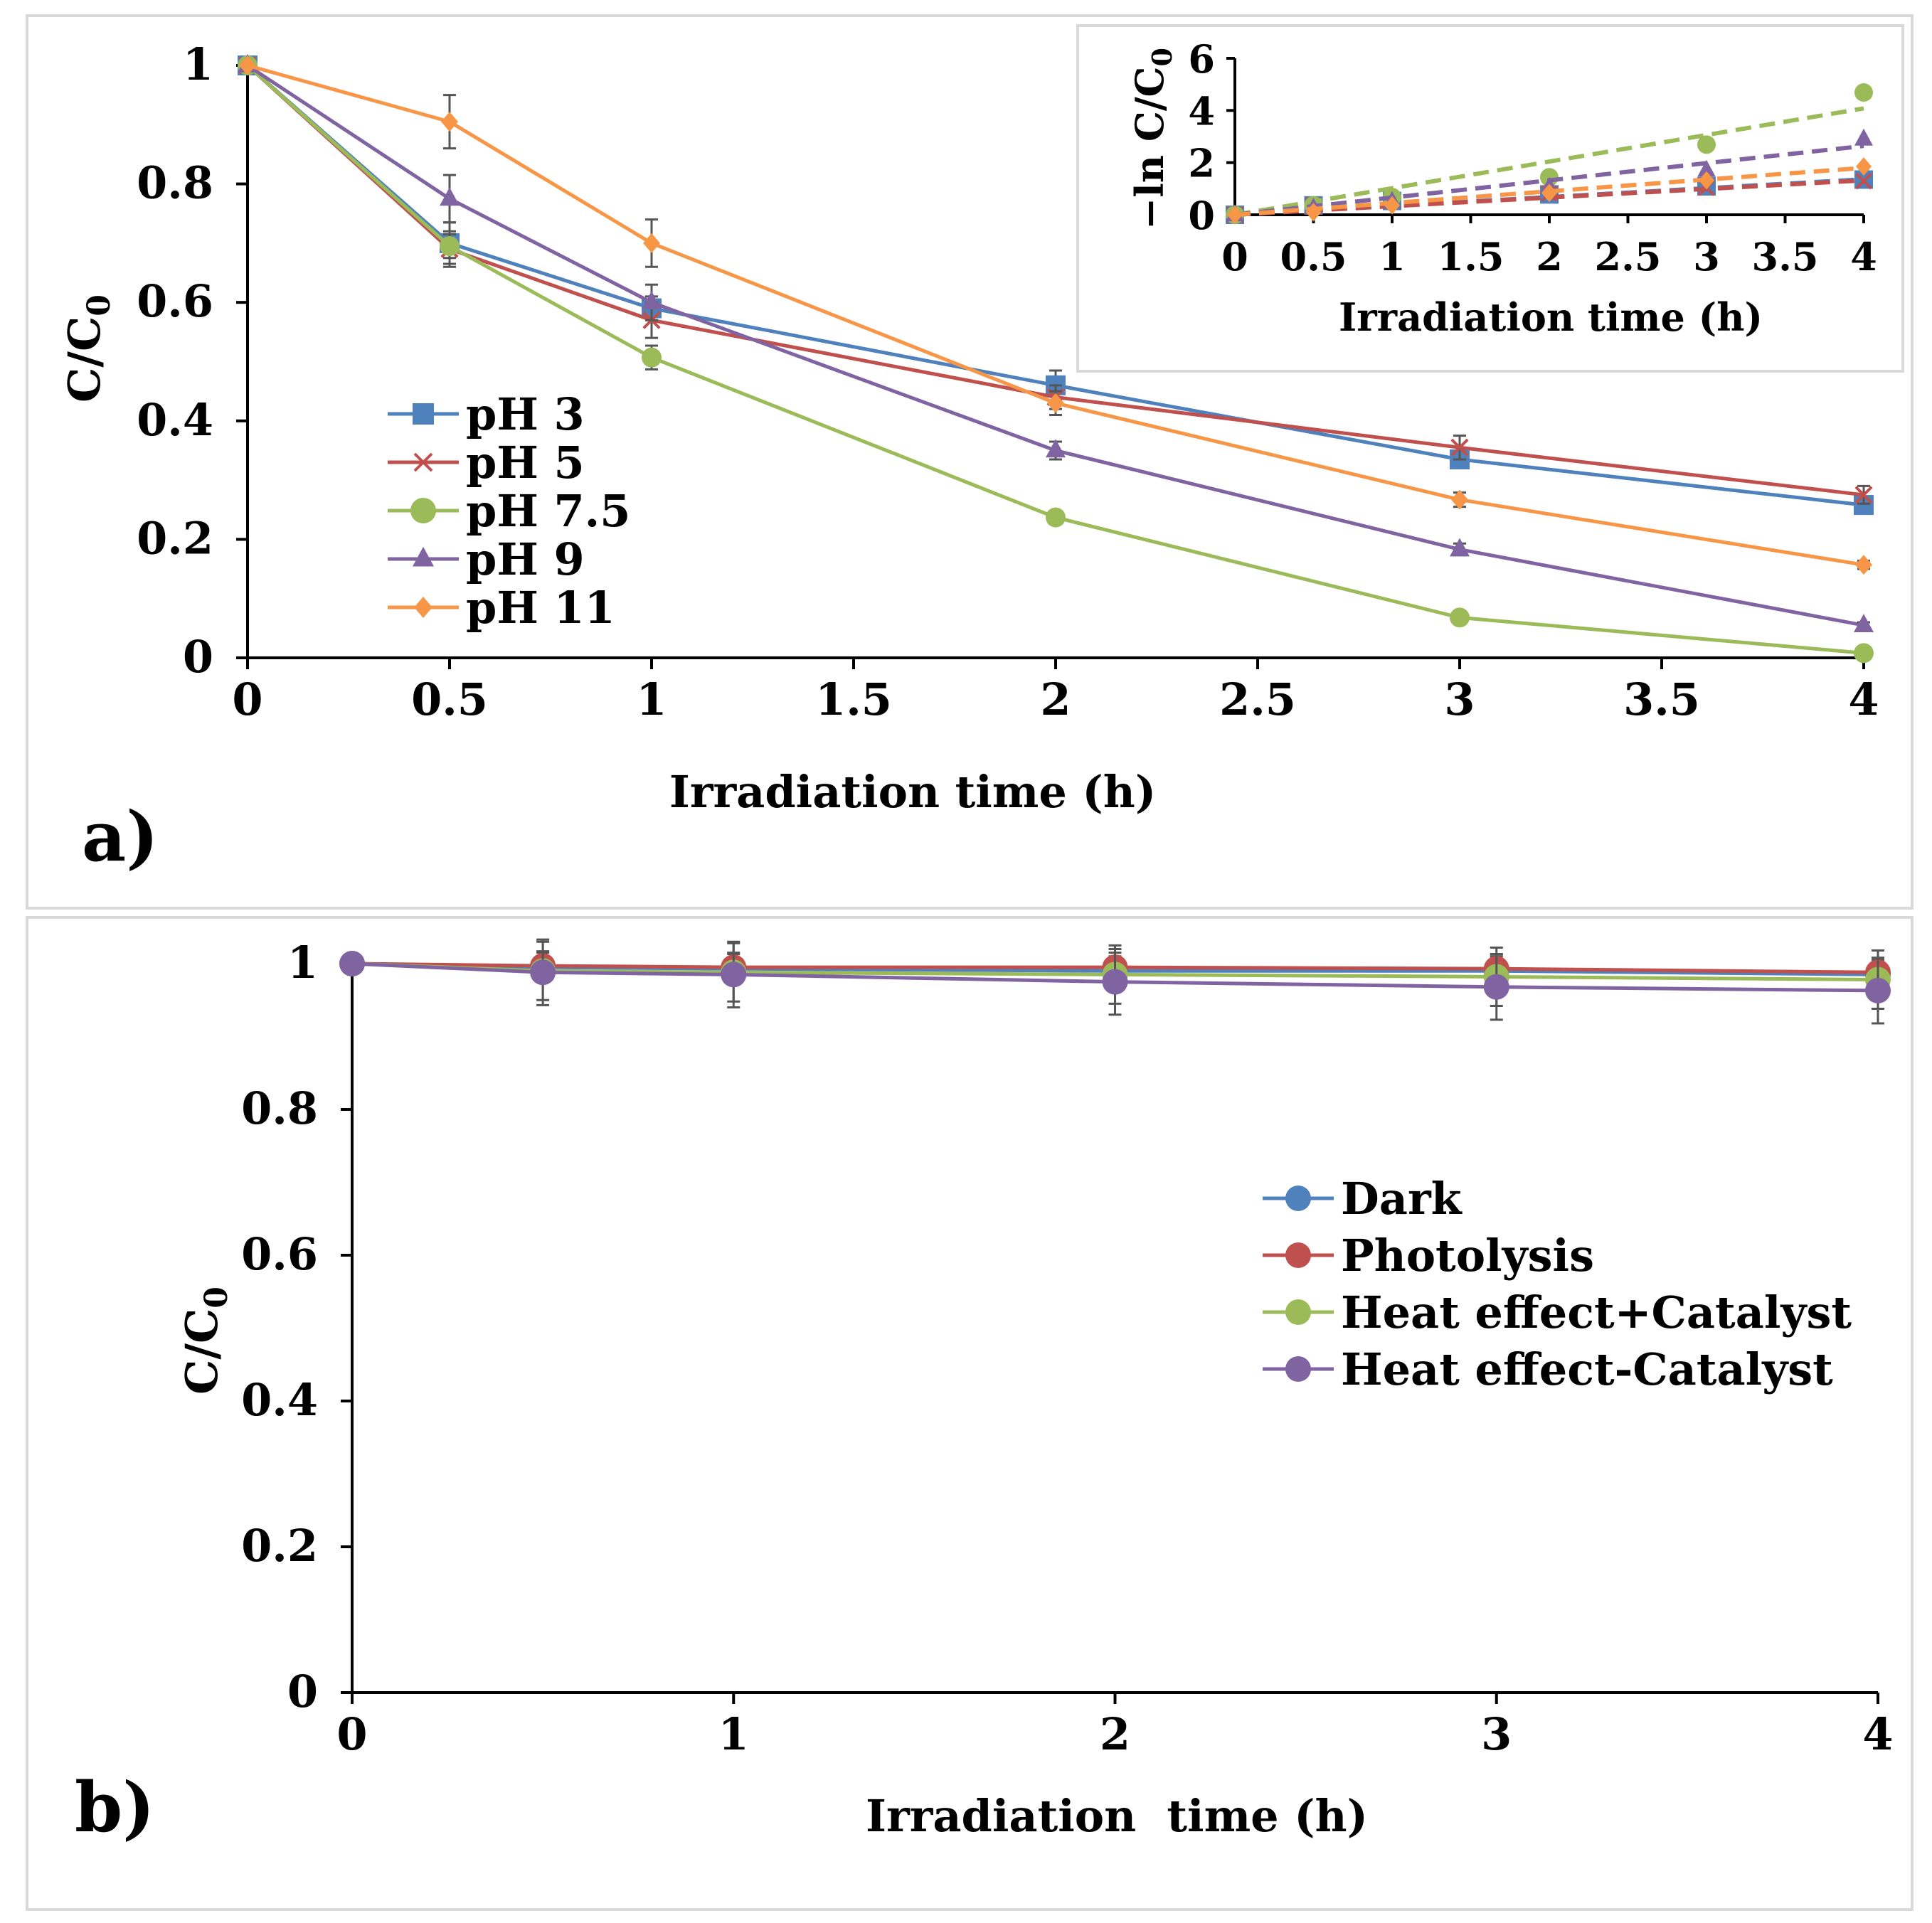 This screenshot has height=1923, width=1932. I want to click on panel-b-legend-item-heat-effect-catalyst: Heat effect-Catalyst, so click(1548, 1369).